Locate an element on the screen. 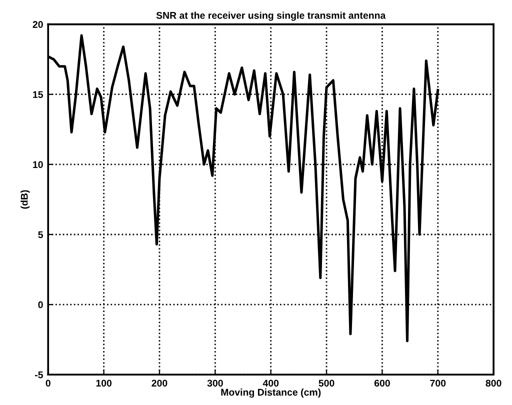  x-tick-label: 500 is located at coordinates (326, 383).